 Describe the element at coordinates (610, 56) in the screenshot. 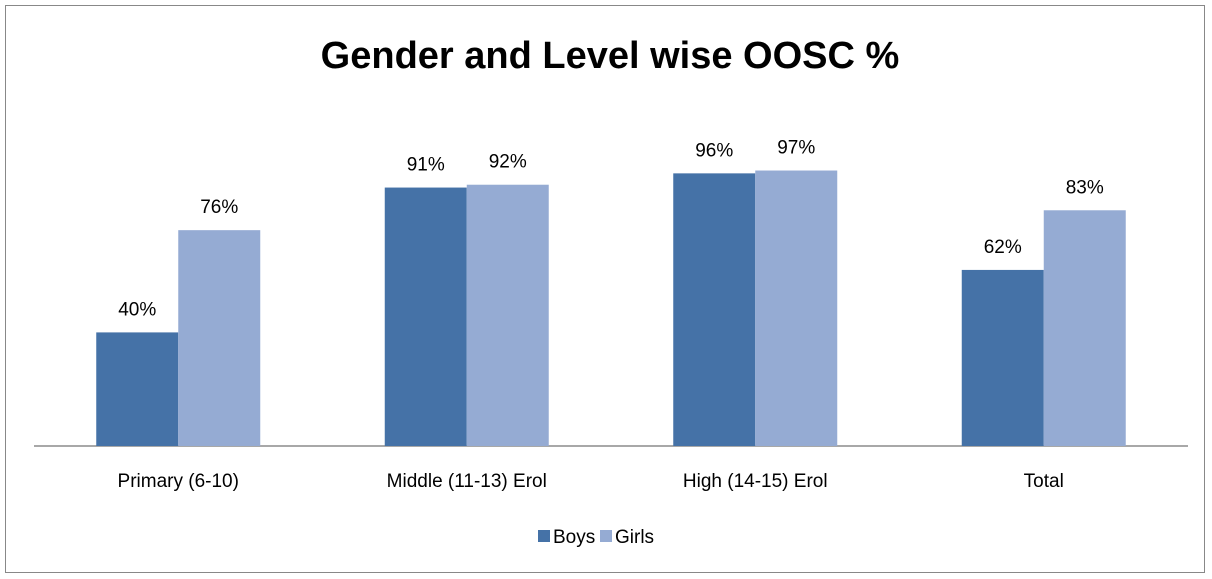

I see `chart-title: Gender and Level wise OOSC %` at that location.